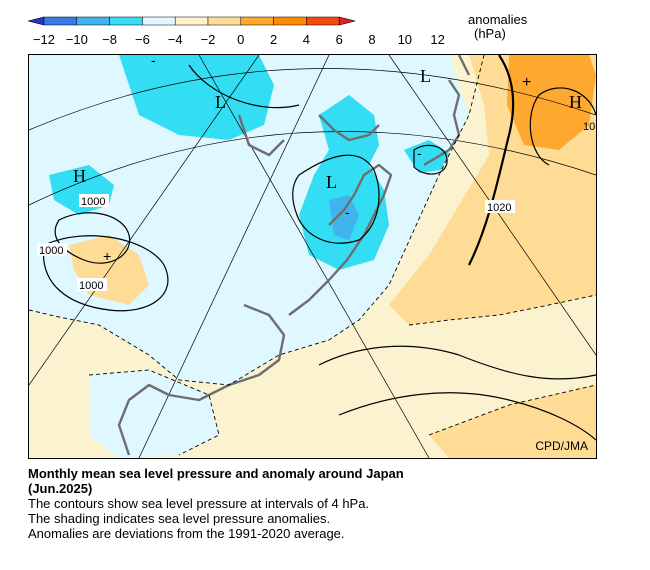  What do you see at coordinates (331, 182) in the screenshot?
I see `low-japan-sea-label: L` at bounding box center [331, 182].